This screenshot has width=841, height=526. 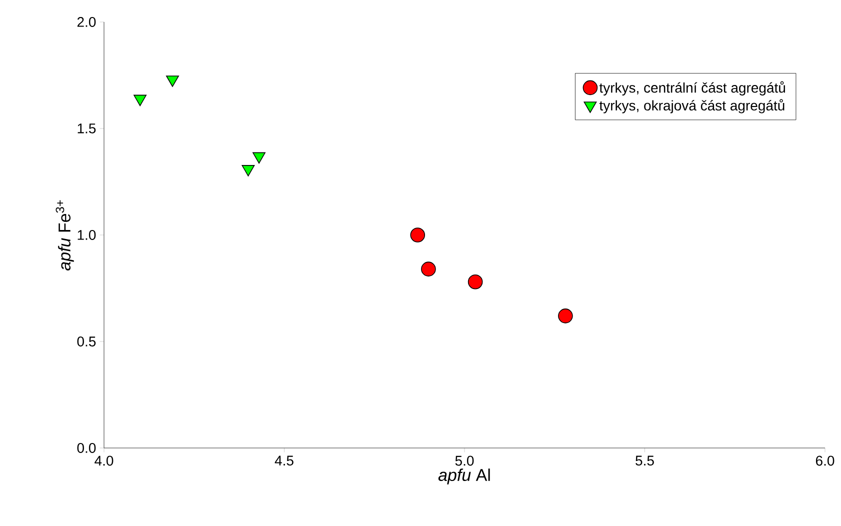 What do you see at coordinates (86, 341) in the screenshot?
I see `y-tick-label: 0.5` at bounding box center [86, 341].